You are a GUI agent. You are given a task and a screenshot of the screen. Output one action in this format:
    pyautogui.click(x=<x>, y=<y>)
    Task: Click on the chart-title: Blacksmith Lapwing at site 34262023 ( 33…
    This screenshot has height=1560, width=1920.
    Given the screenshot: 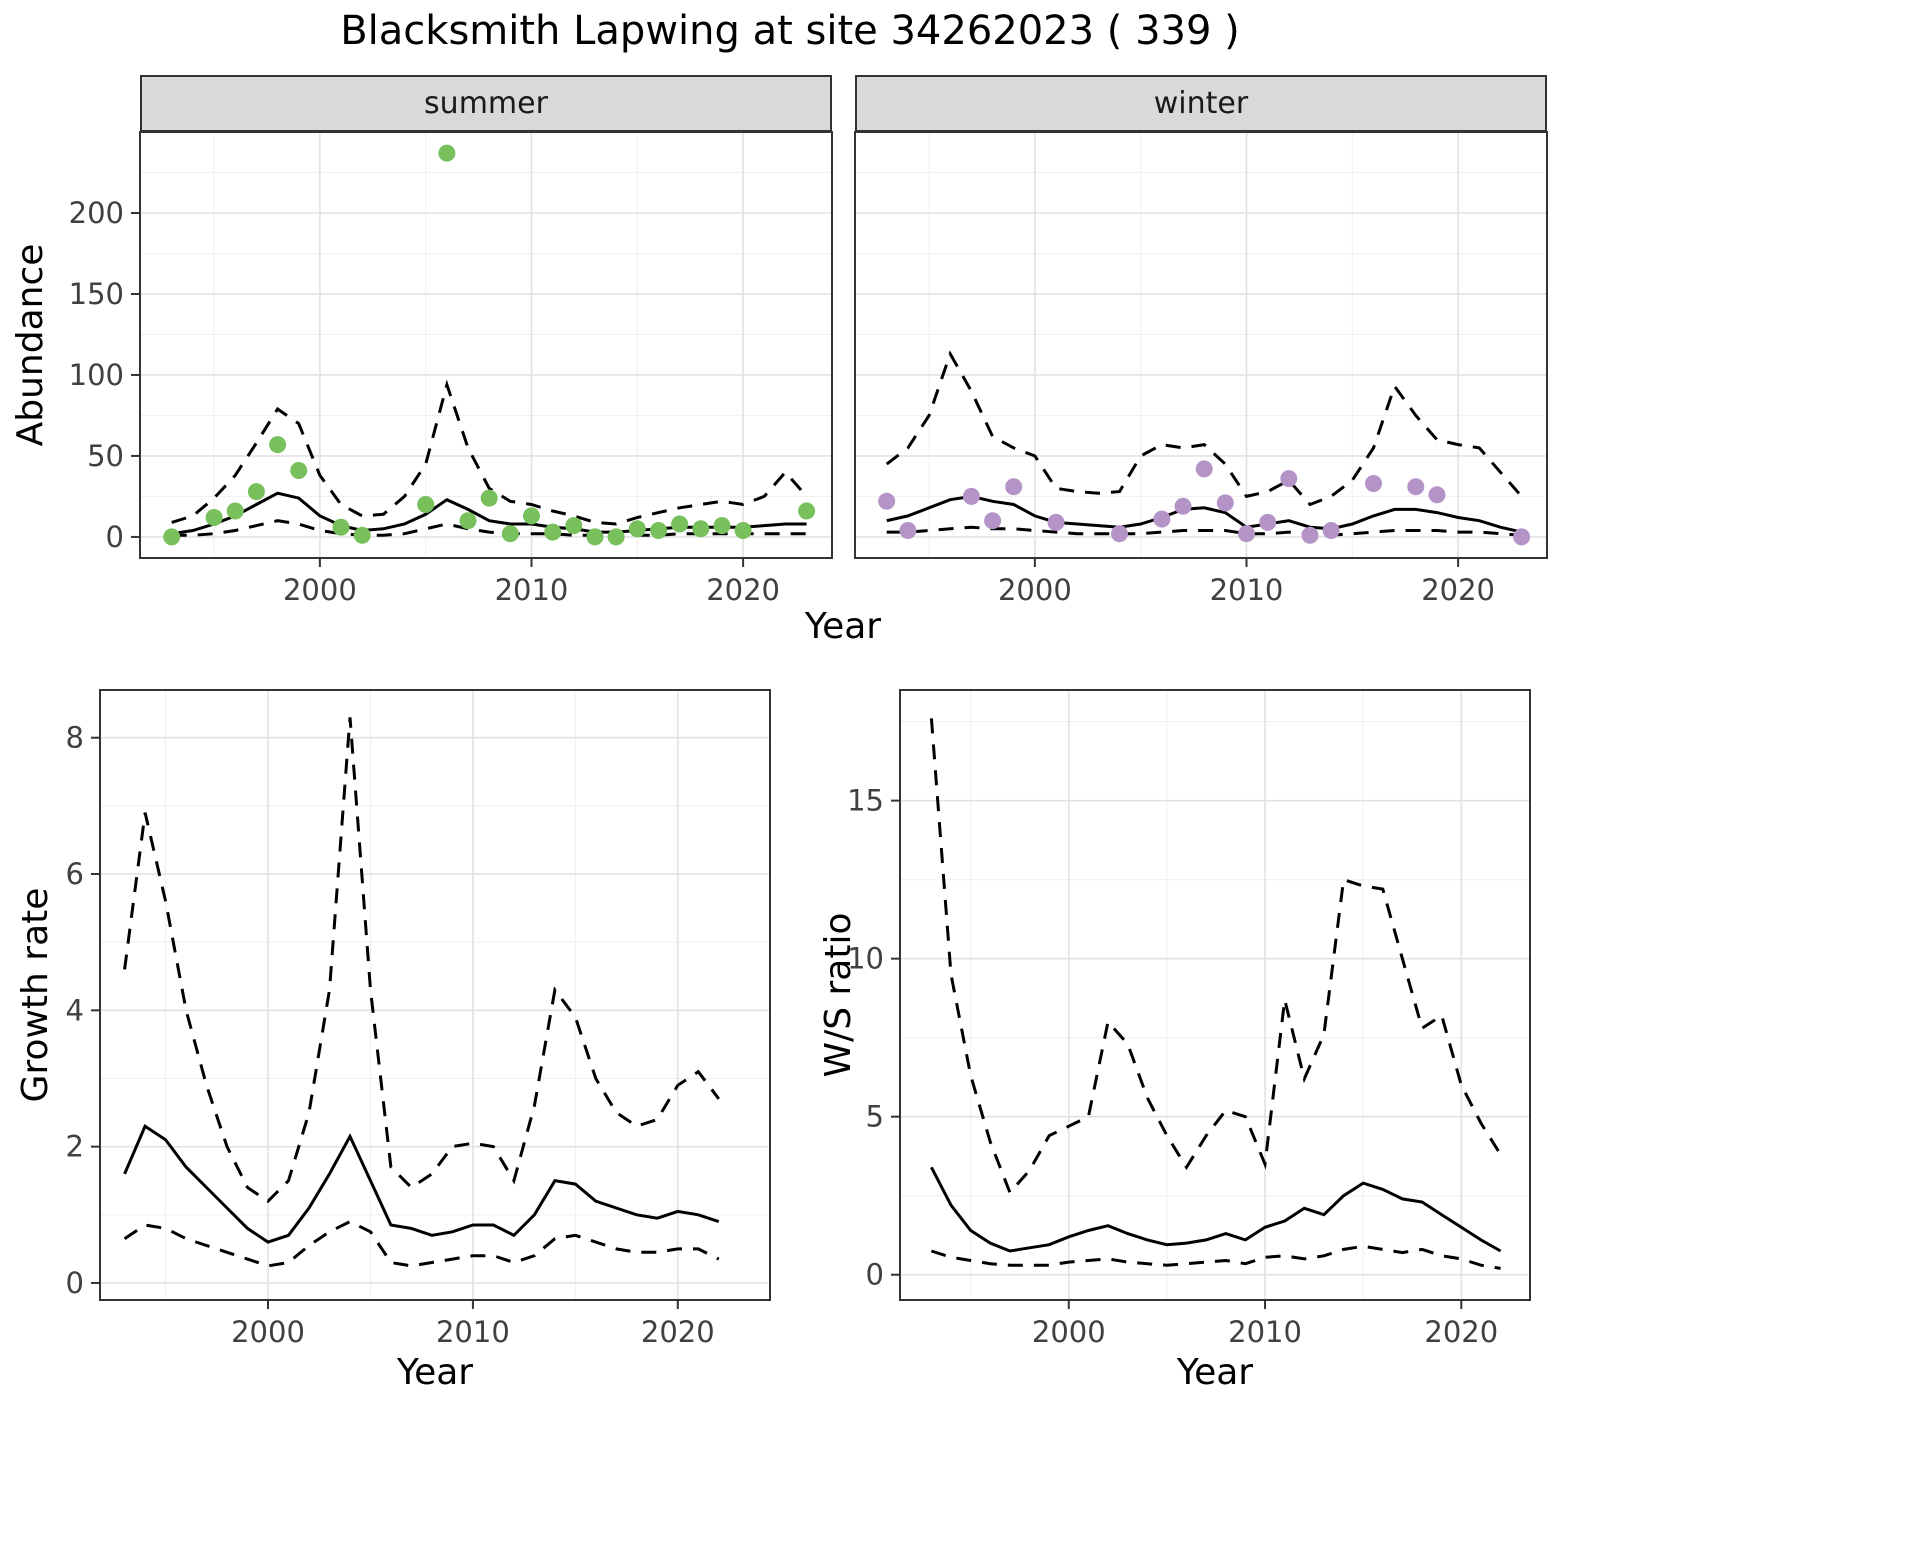 What is the action you would take?
    pyautogui.click(x=790, y=31)
    